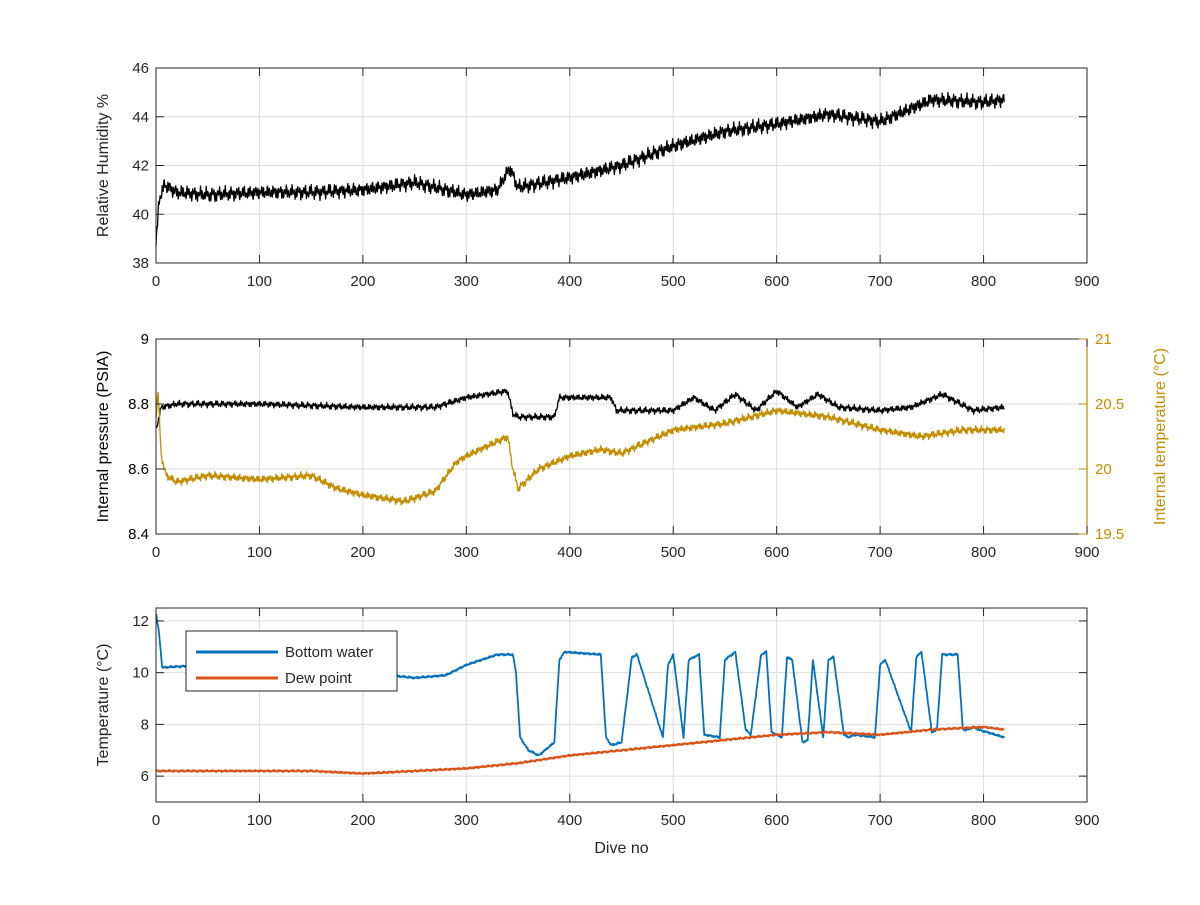 This screenshot has height=905, width=1200. What do you see at coordinates (1103, 469) in the screenshot?
I see `y2-tick-label: 20` at bounding box center [1103, 469].